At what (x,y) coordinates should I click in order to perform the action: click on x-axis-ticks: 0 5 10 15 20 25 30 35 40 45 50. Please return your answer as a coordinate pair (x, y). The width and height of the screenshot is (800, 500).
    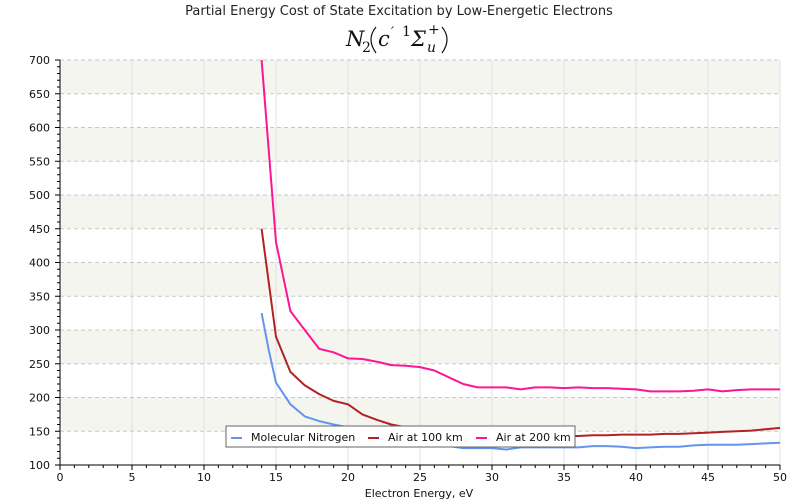
    Looking at the image, I should click on (422, 474).